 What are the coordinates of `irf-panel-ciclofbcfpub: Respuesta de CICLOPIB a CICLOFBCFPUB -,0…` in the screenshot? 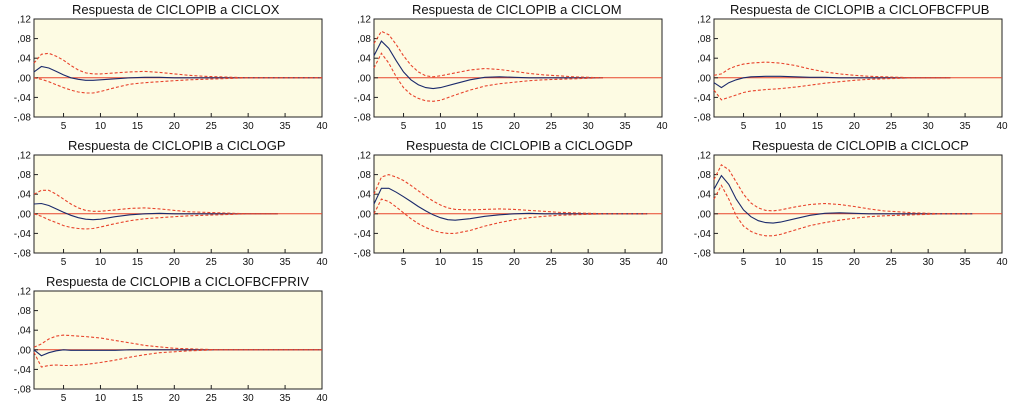 It's located at (850, 68).